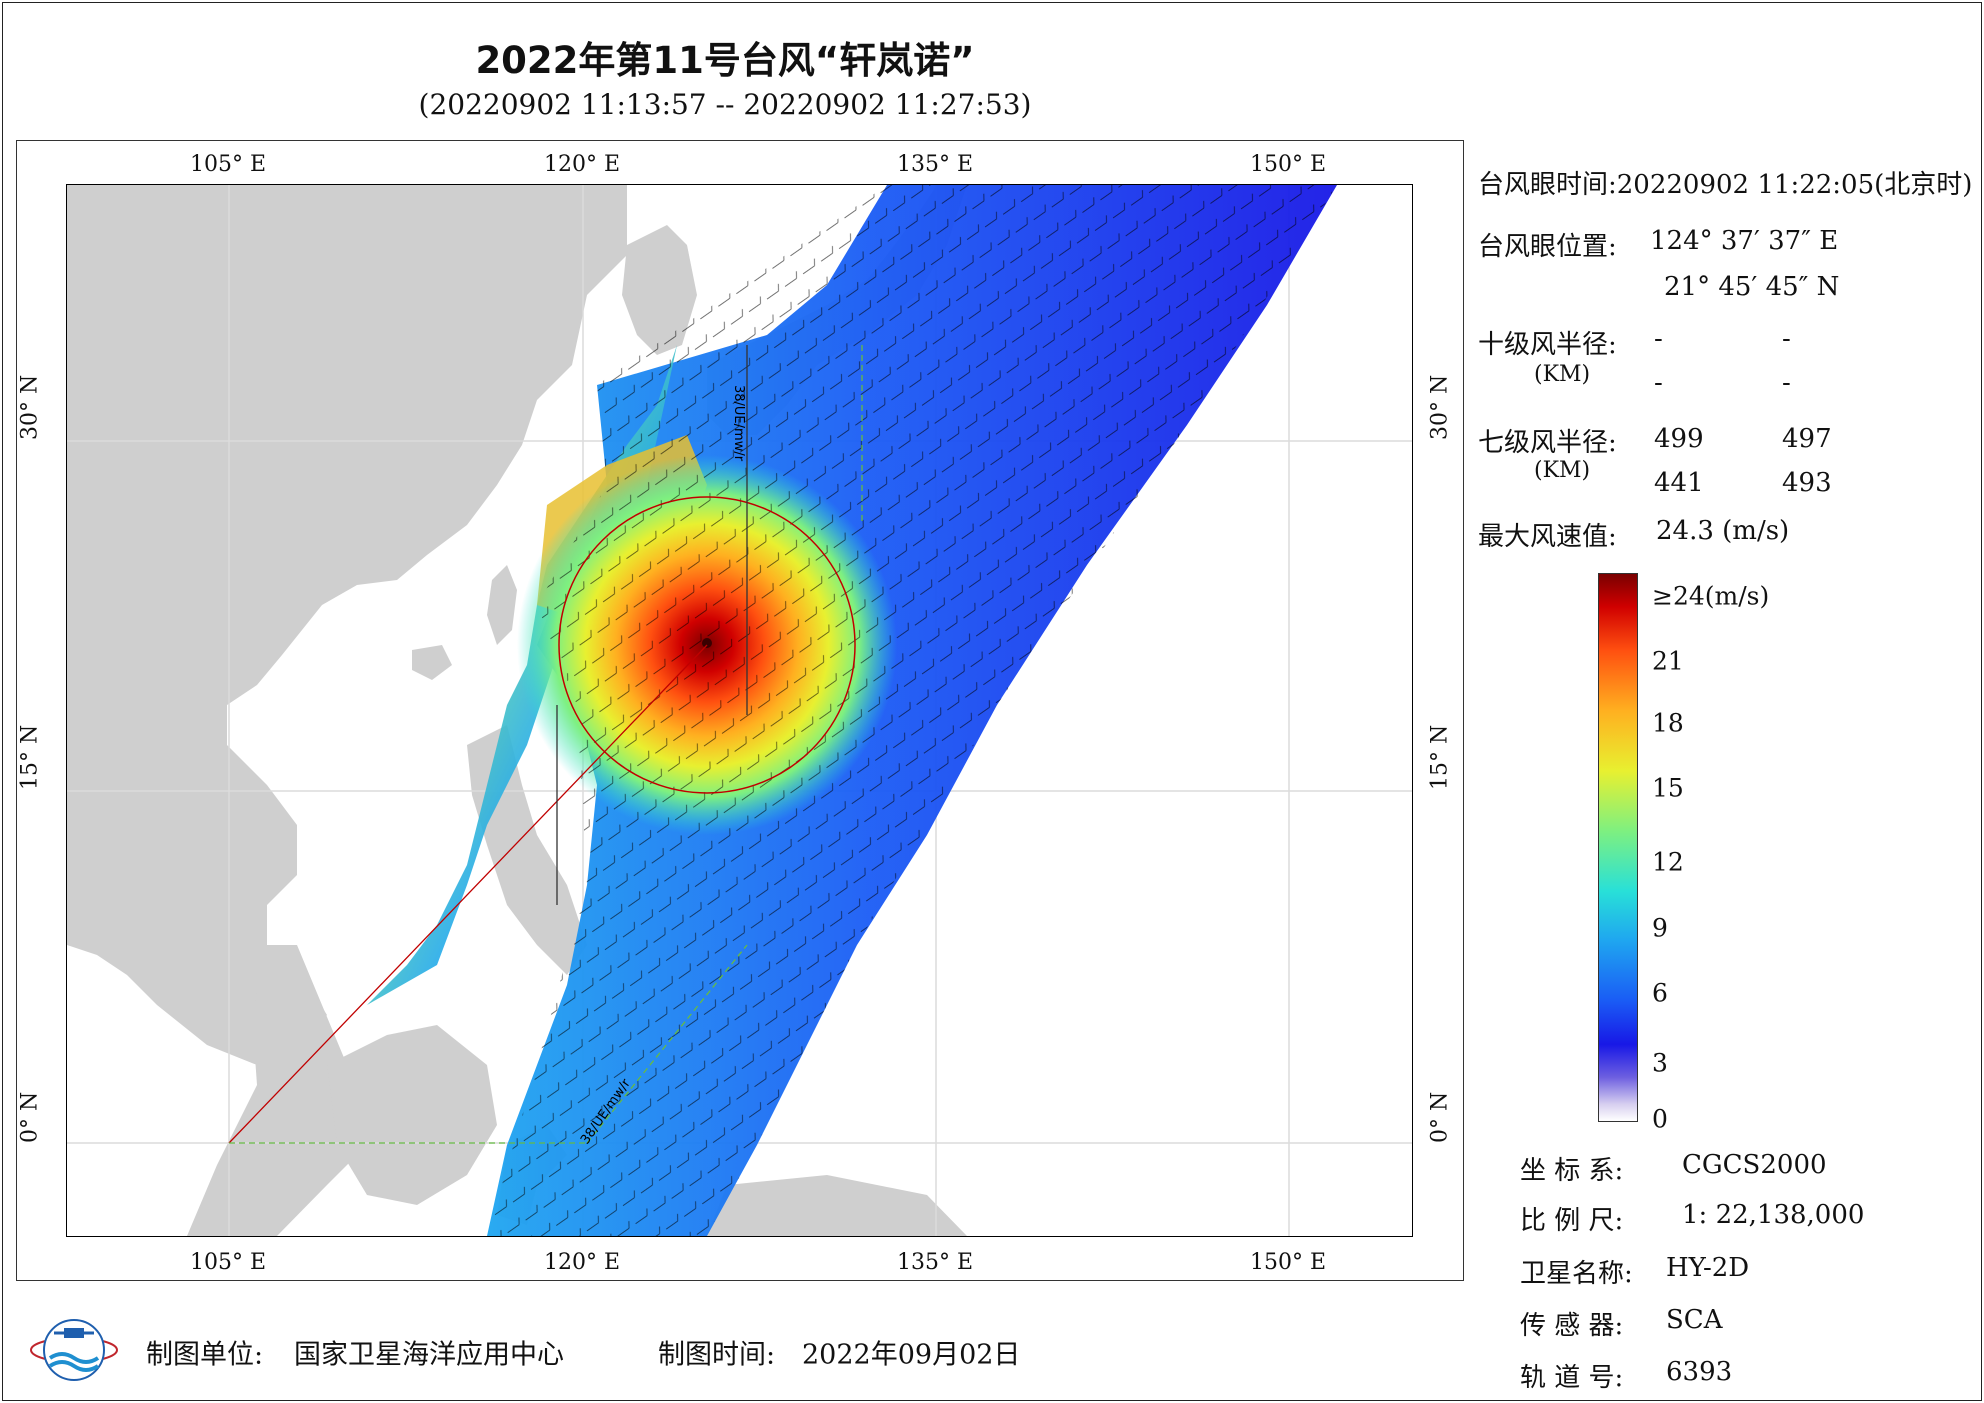  Describe the element at coordinates (1754, 1165) in the screenshot. I see `crs-value: CGCS2000` at that location.